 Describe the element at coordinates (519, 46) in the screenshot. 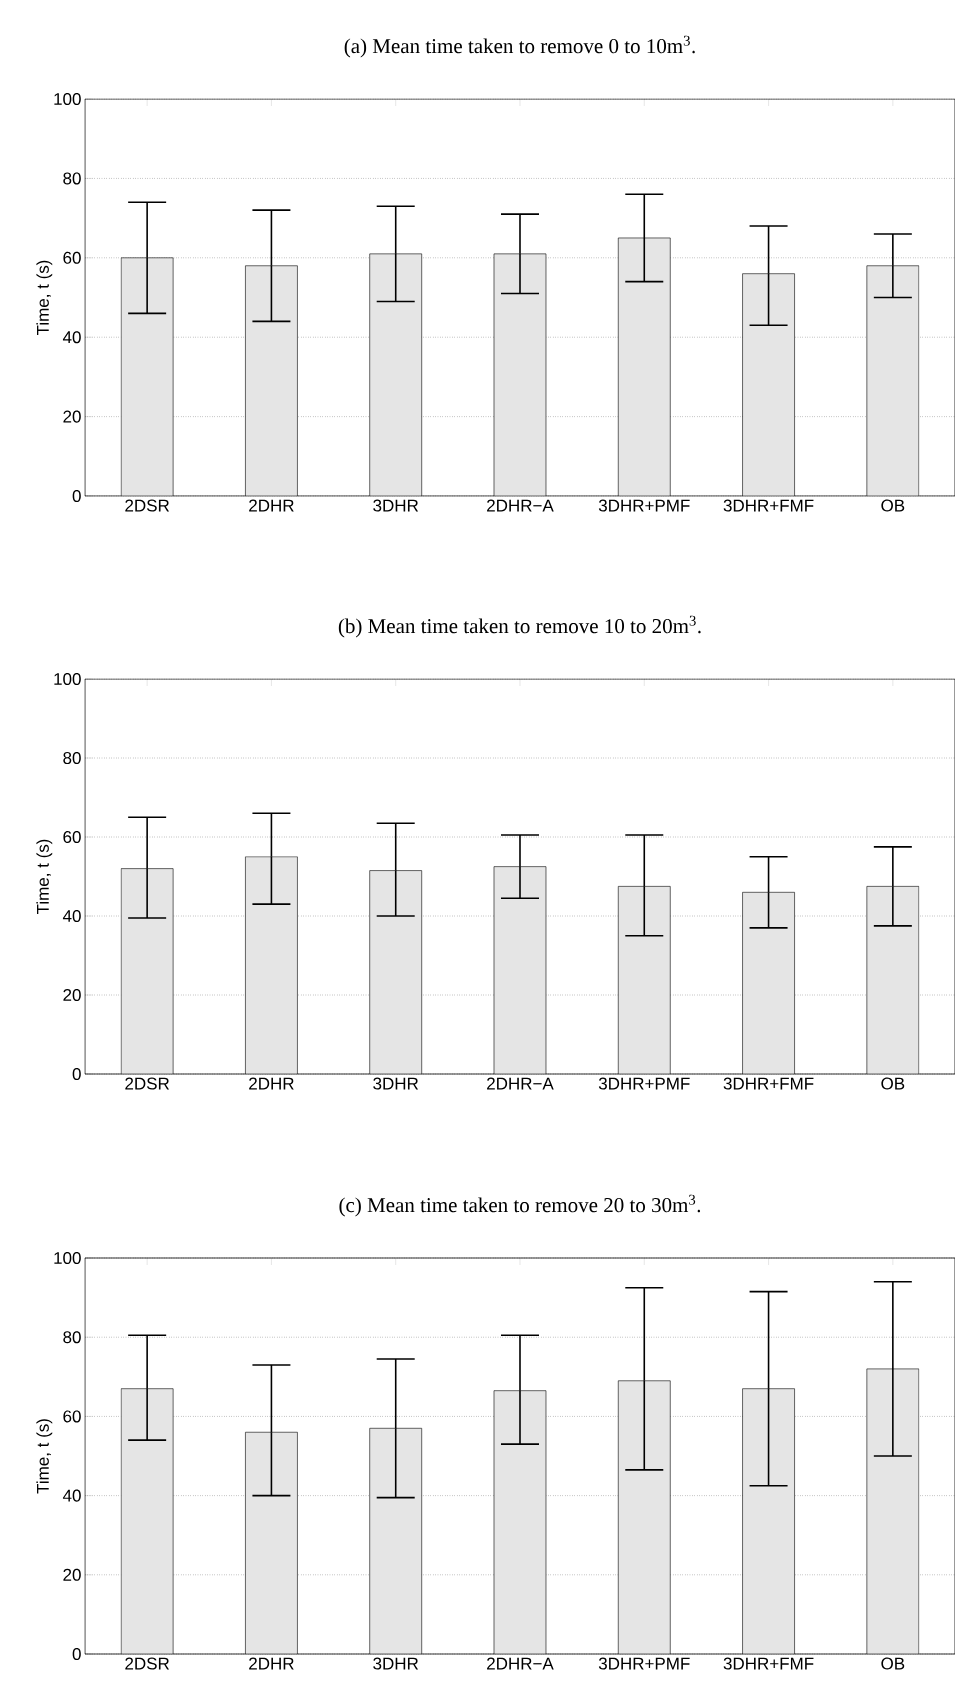

I see `chart-title: (a) Mean time taken to remove 0 to 10m$^{3}$.` at that location.